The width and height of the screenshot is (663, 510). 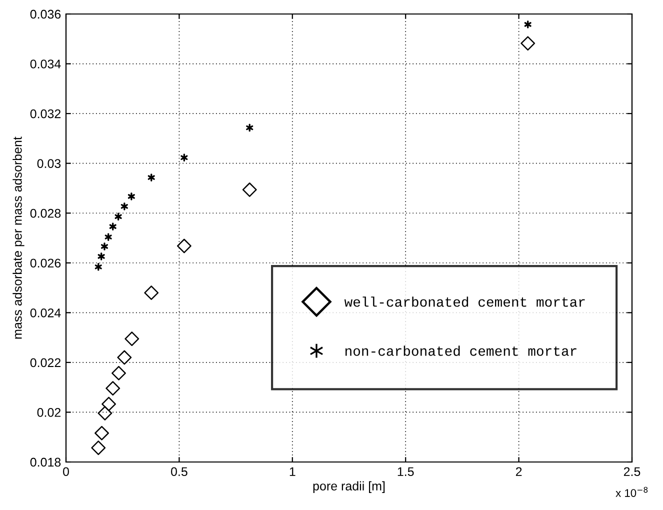 I want to click on x-axis-title: pore radii [m], so click(x=349, y=487).